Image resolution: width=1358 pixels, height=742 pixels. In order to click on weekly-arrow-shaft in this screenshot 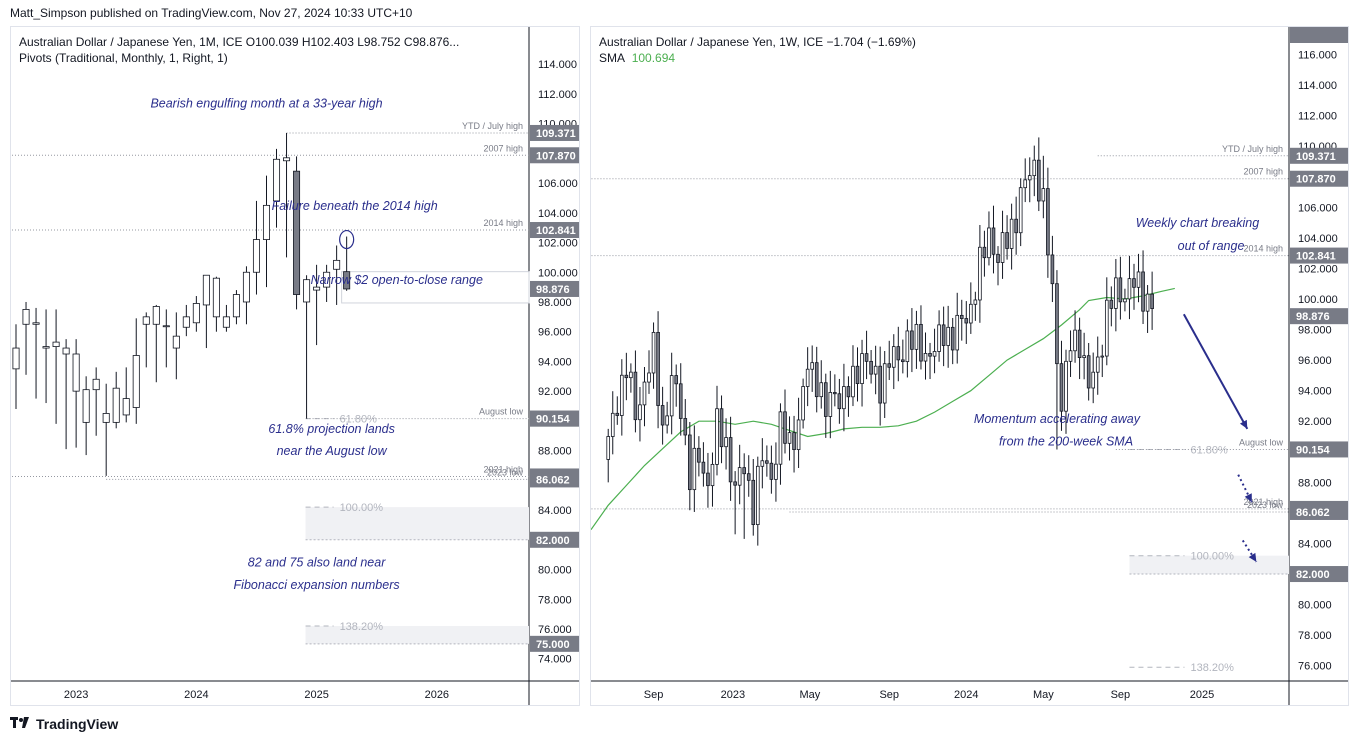, I will do `click(1215, 371)`.